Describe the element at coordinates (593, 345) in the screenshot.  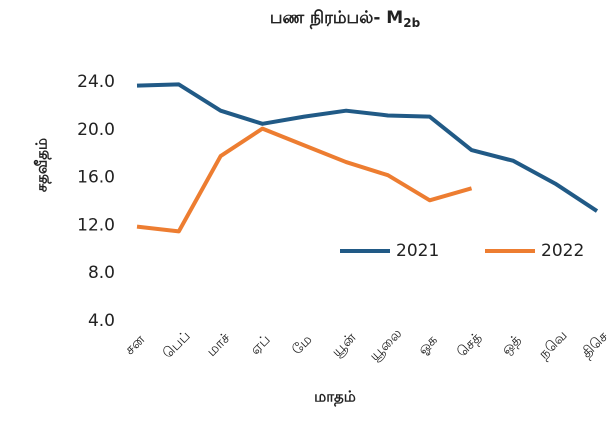
I see `x-tick-label: திசெ` at that location.